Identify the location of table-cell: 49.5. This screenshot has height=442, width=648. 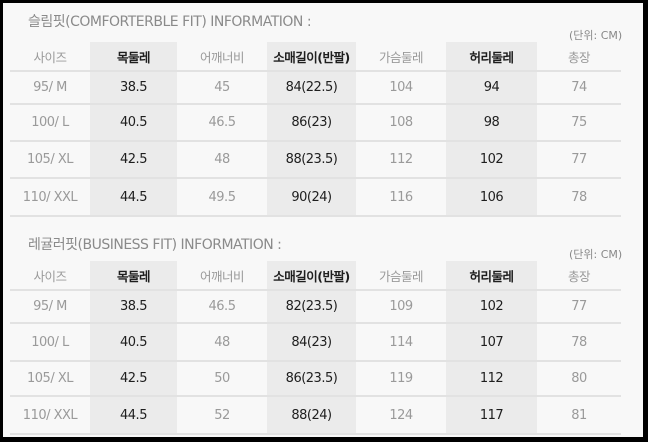
(222, 197).